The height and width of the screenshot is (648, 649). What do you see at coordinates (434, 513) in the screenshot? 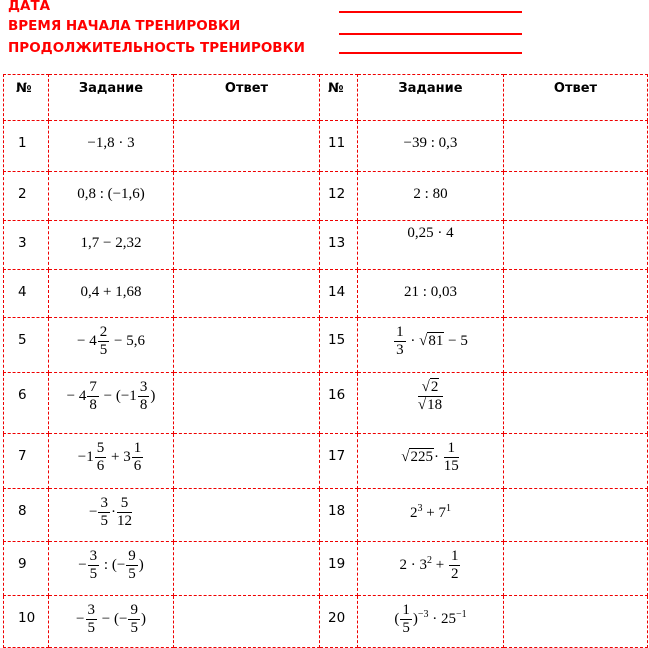
I see `expr-text: + 7` at bounding box center [434, 513].